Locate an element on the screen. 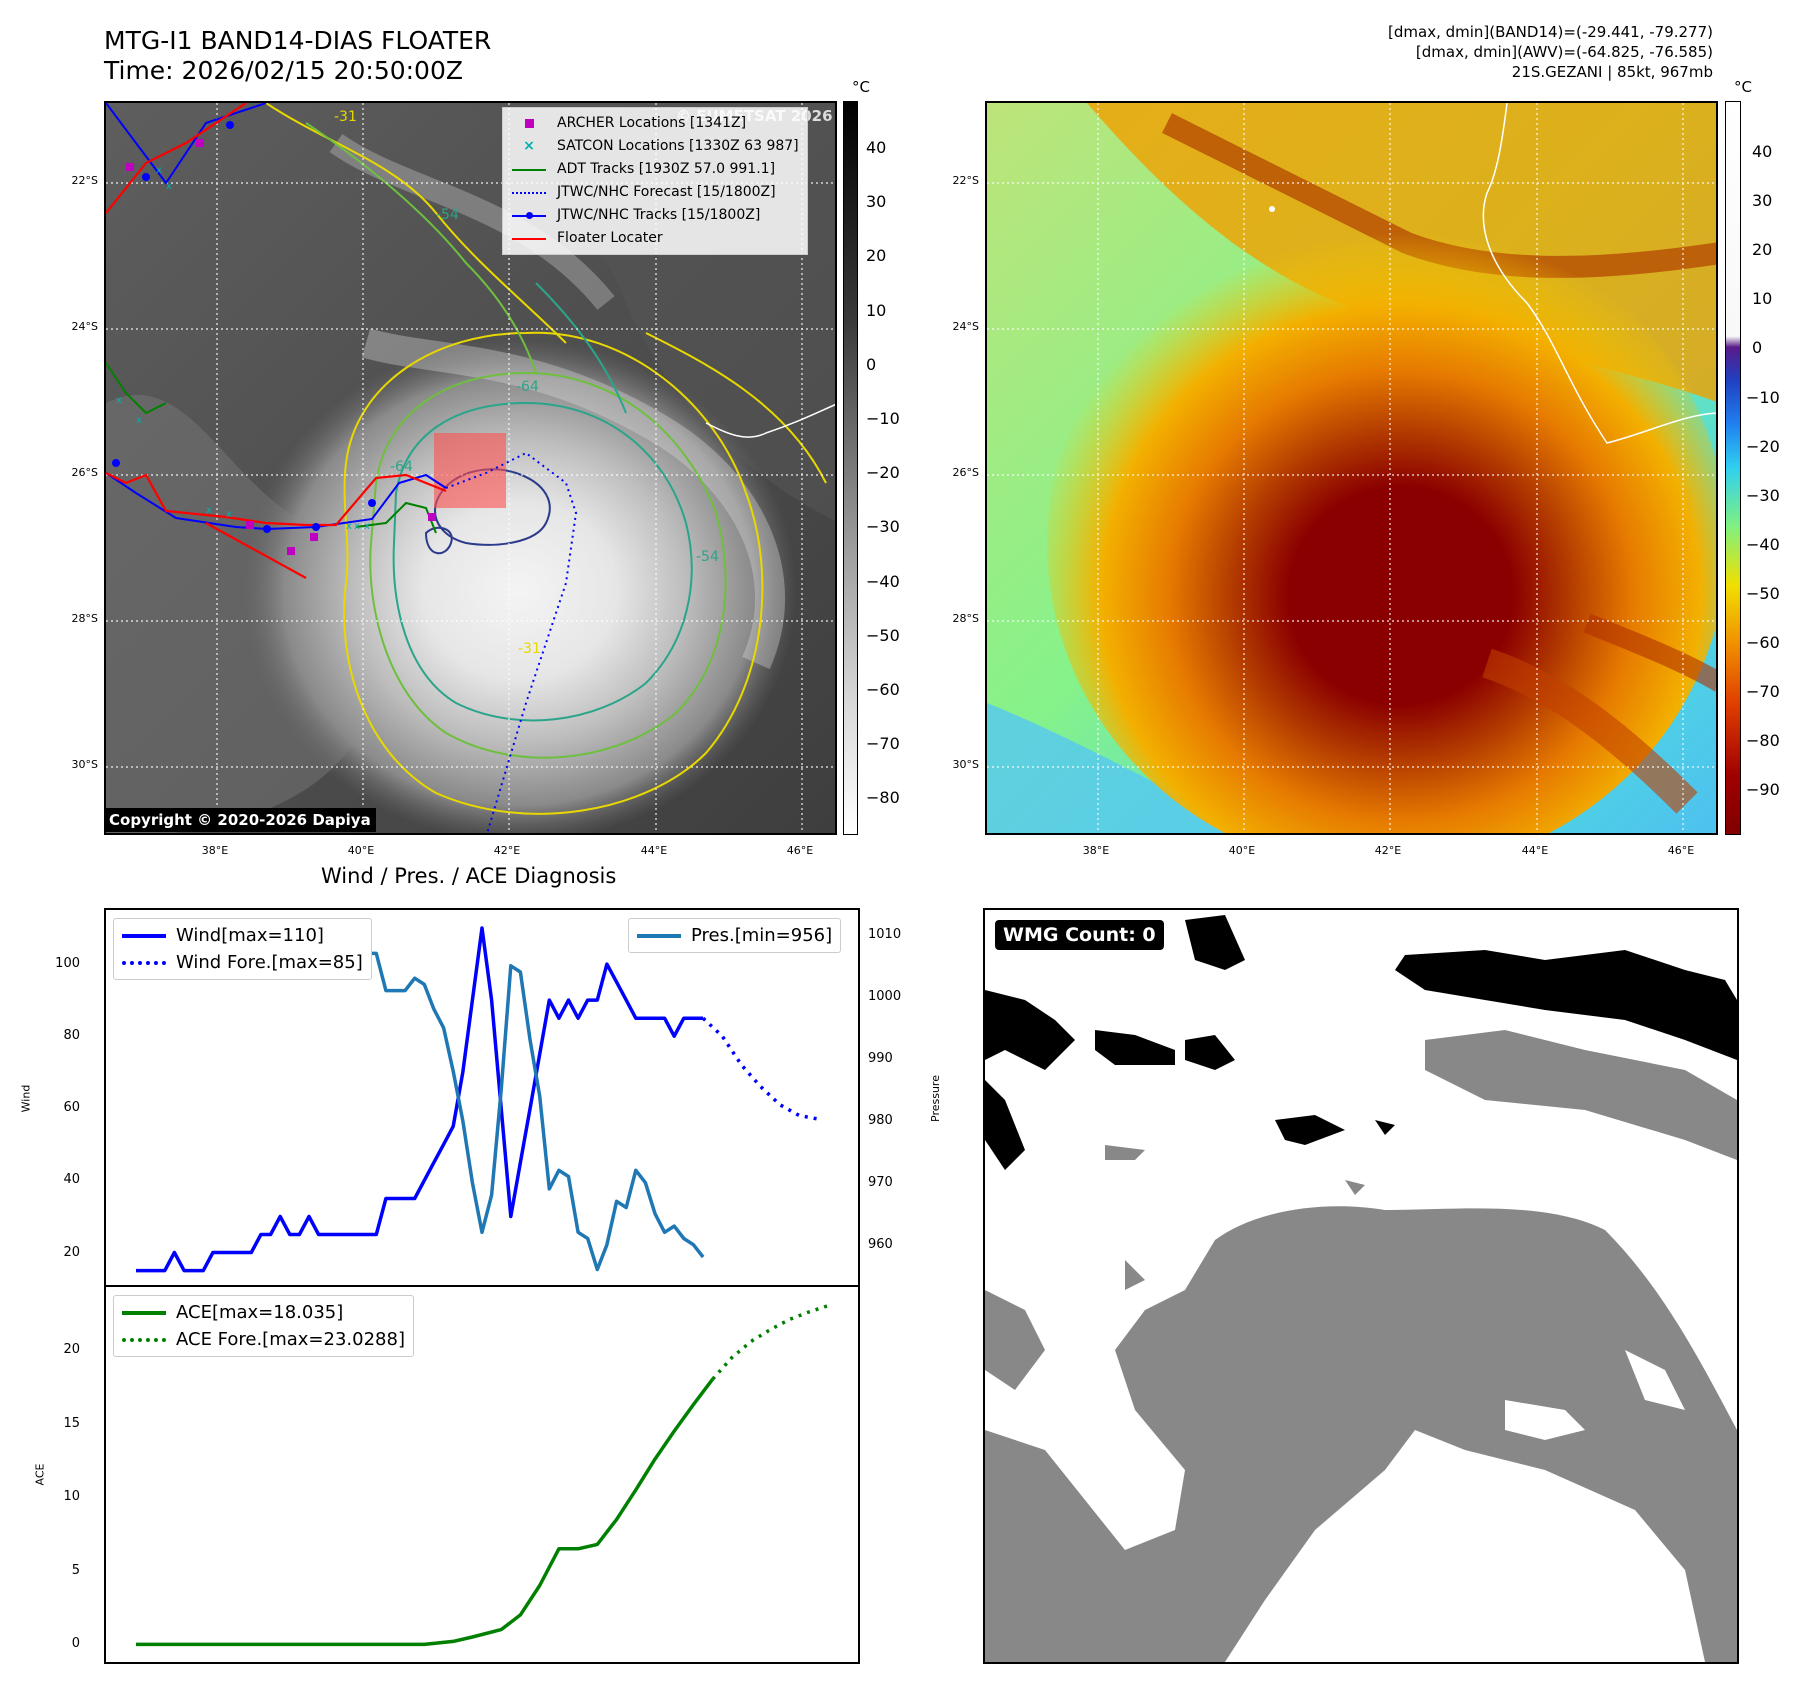 This screenshot has width=1797, height=1690. lon-tick-label: 40°E is located at coordinates (1242, 850).